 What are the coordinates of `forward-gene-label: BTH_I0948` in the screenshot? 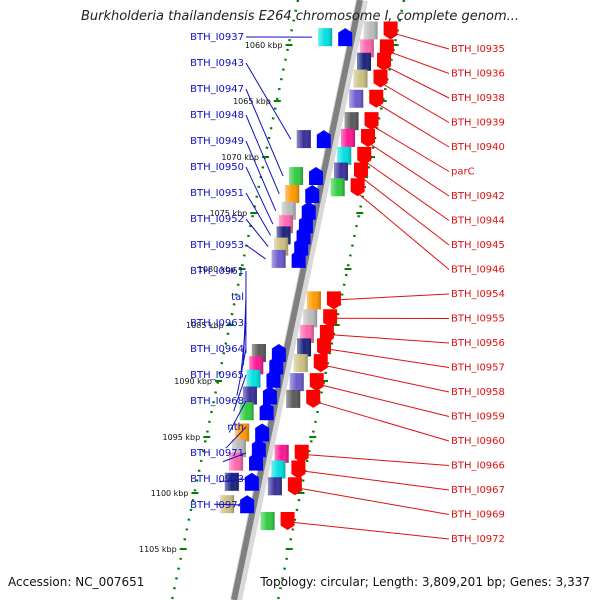 It's located at (217, 115).